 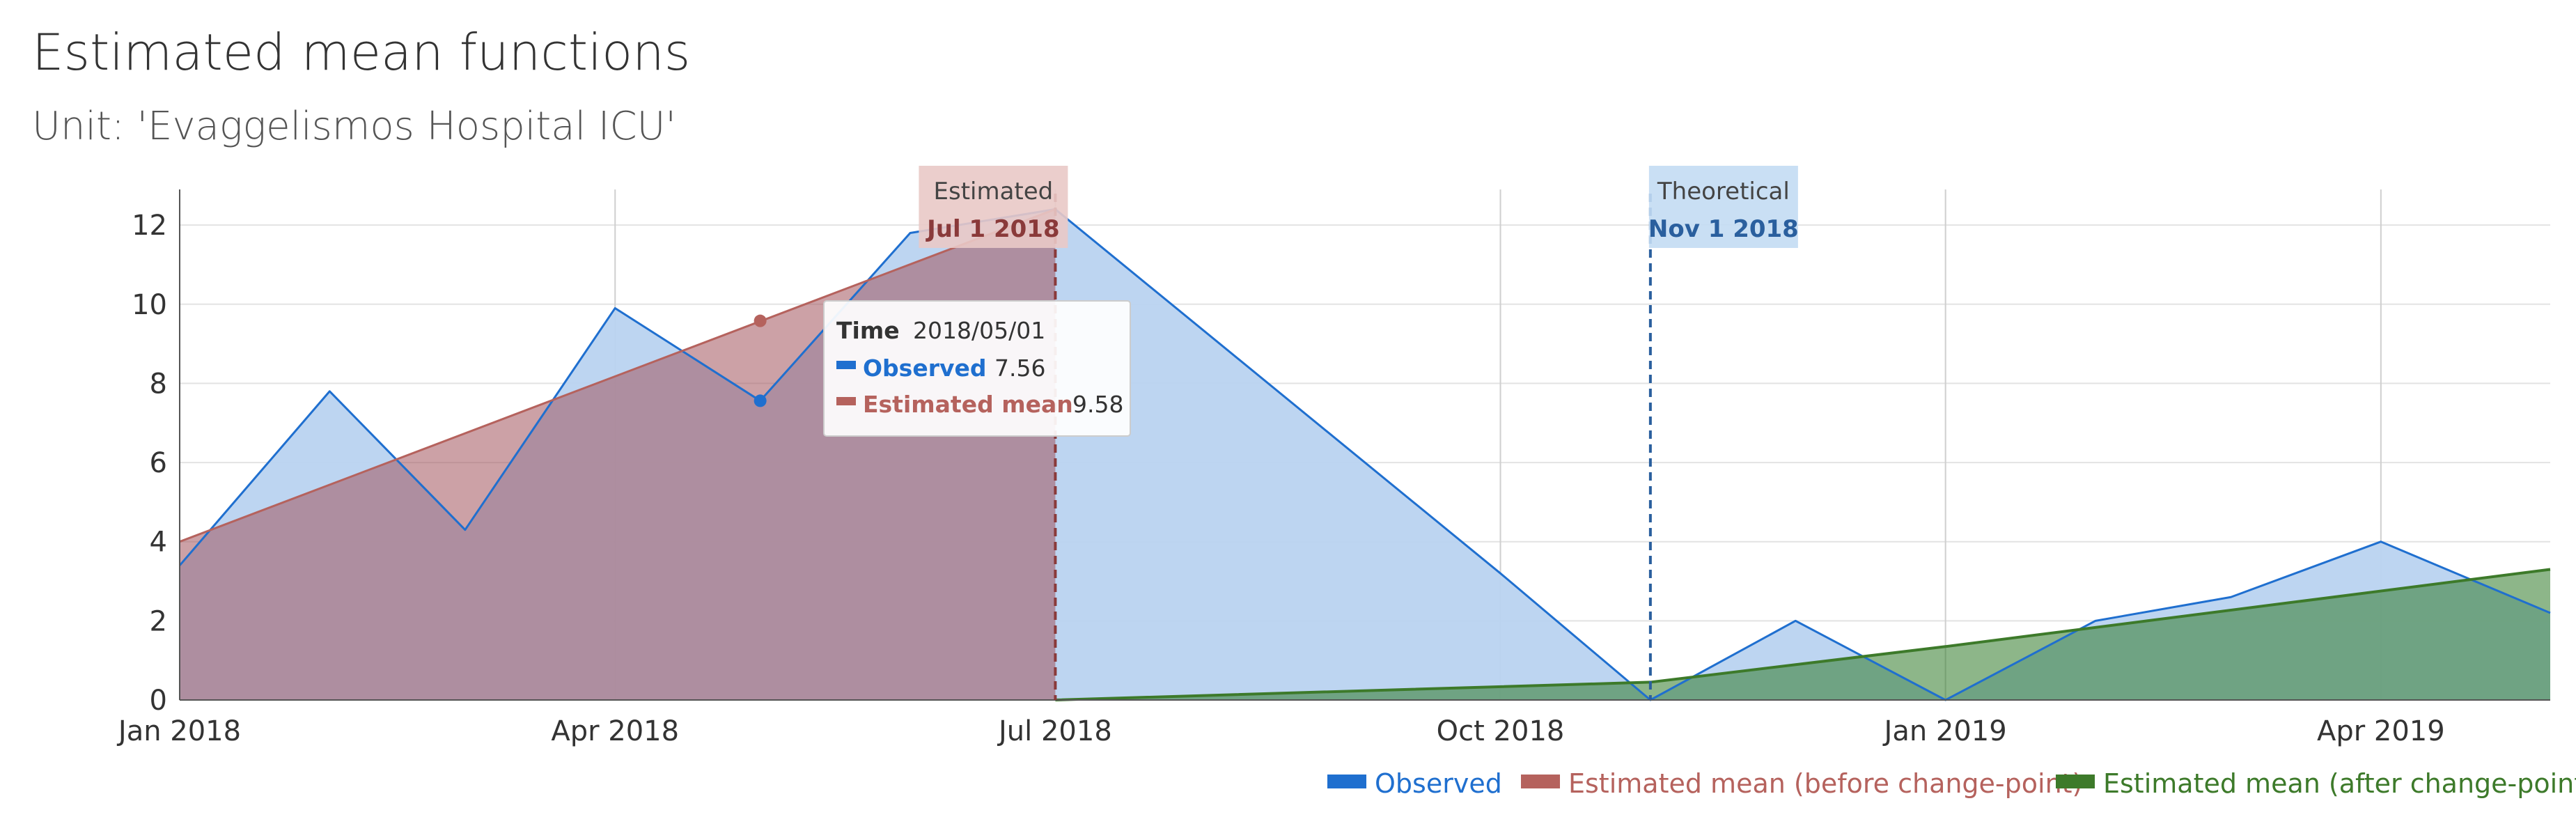 I want to click on tooltip-series-name: Observed, so click(x=925, y=368).